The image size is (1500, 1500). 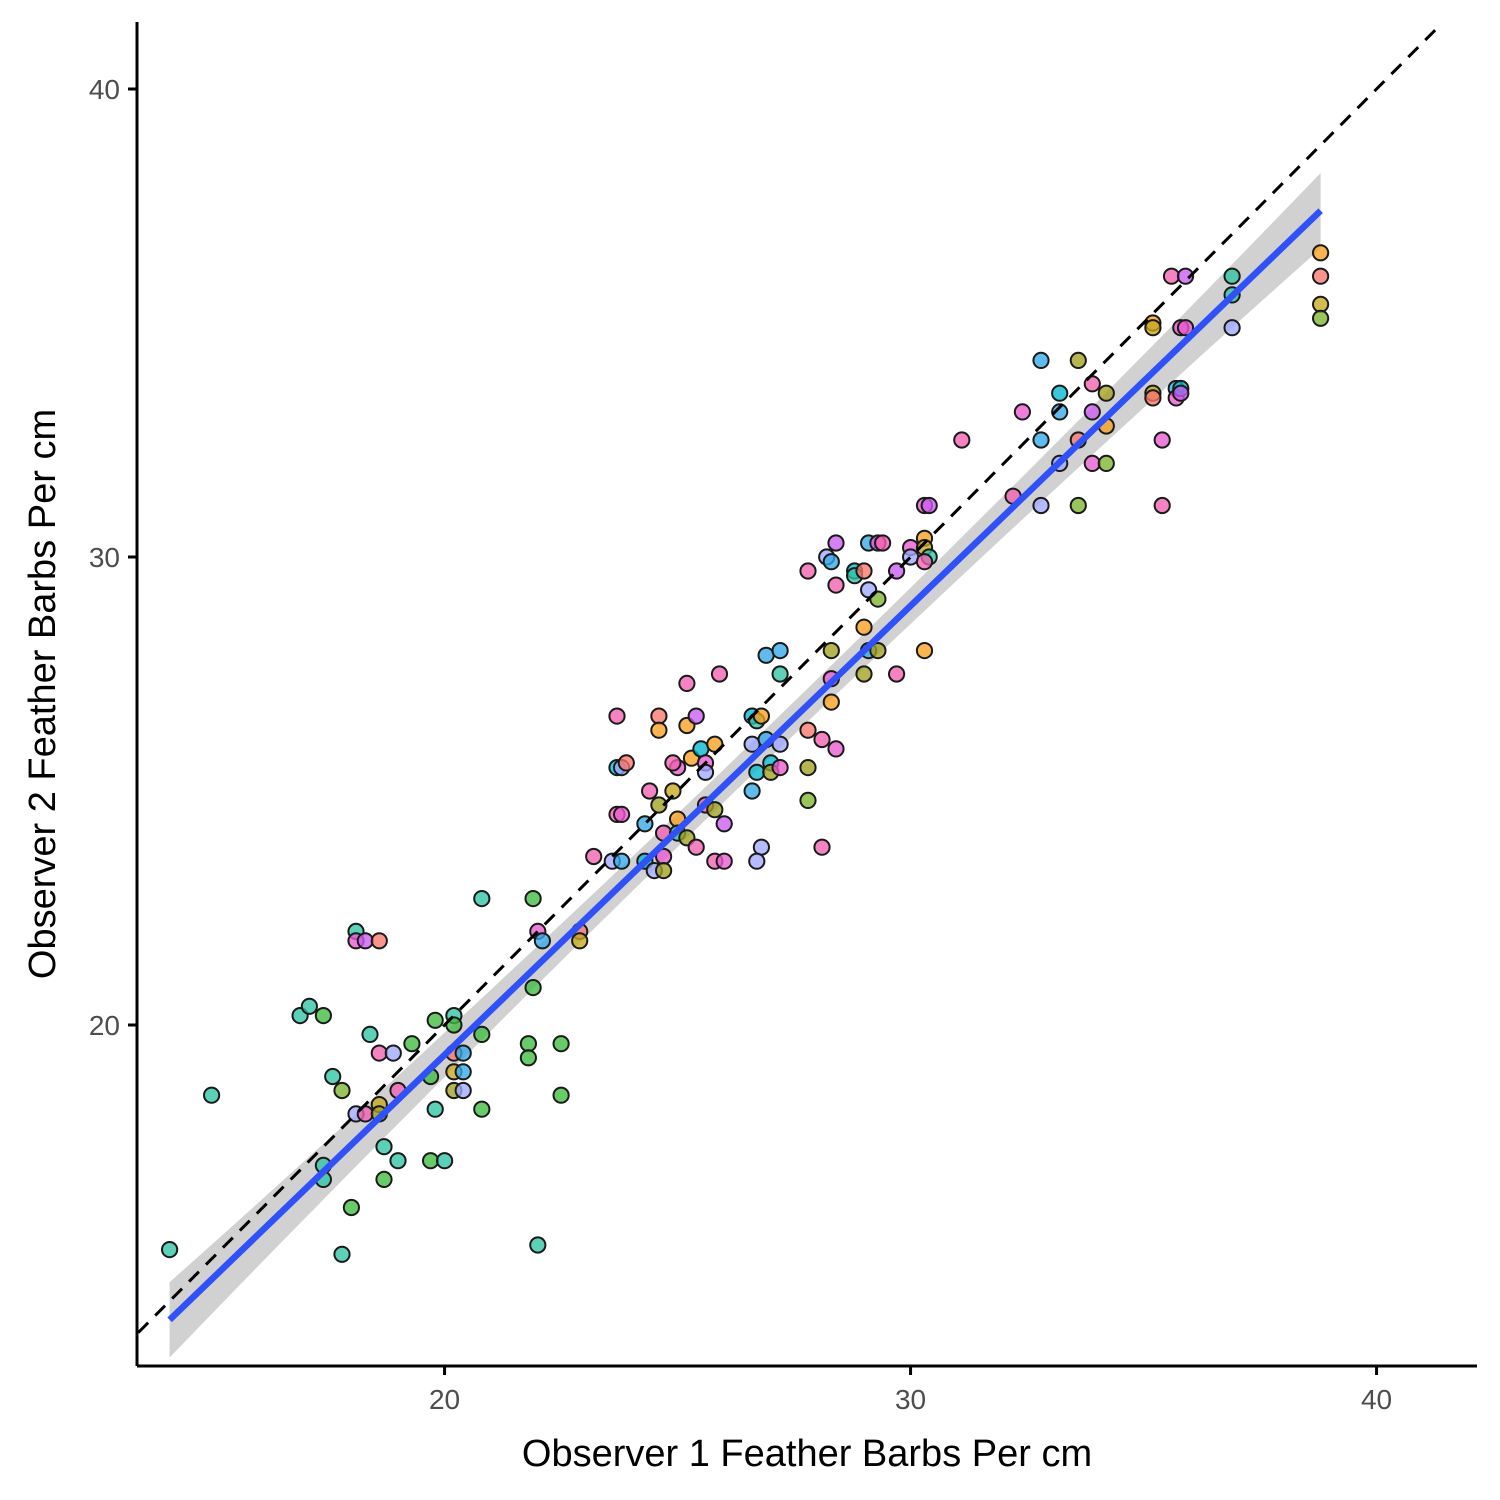 What do you see at coordinates (104, 1025) in the screenshot?
I see `y-tick-label: 20` at bounding box center [104, 1025].